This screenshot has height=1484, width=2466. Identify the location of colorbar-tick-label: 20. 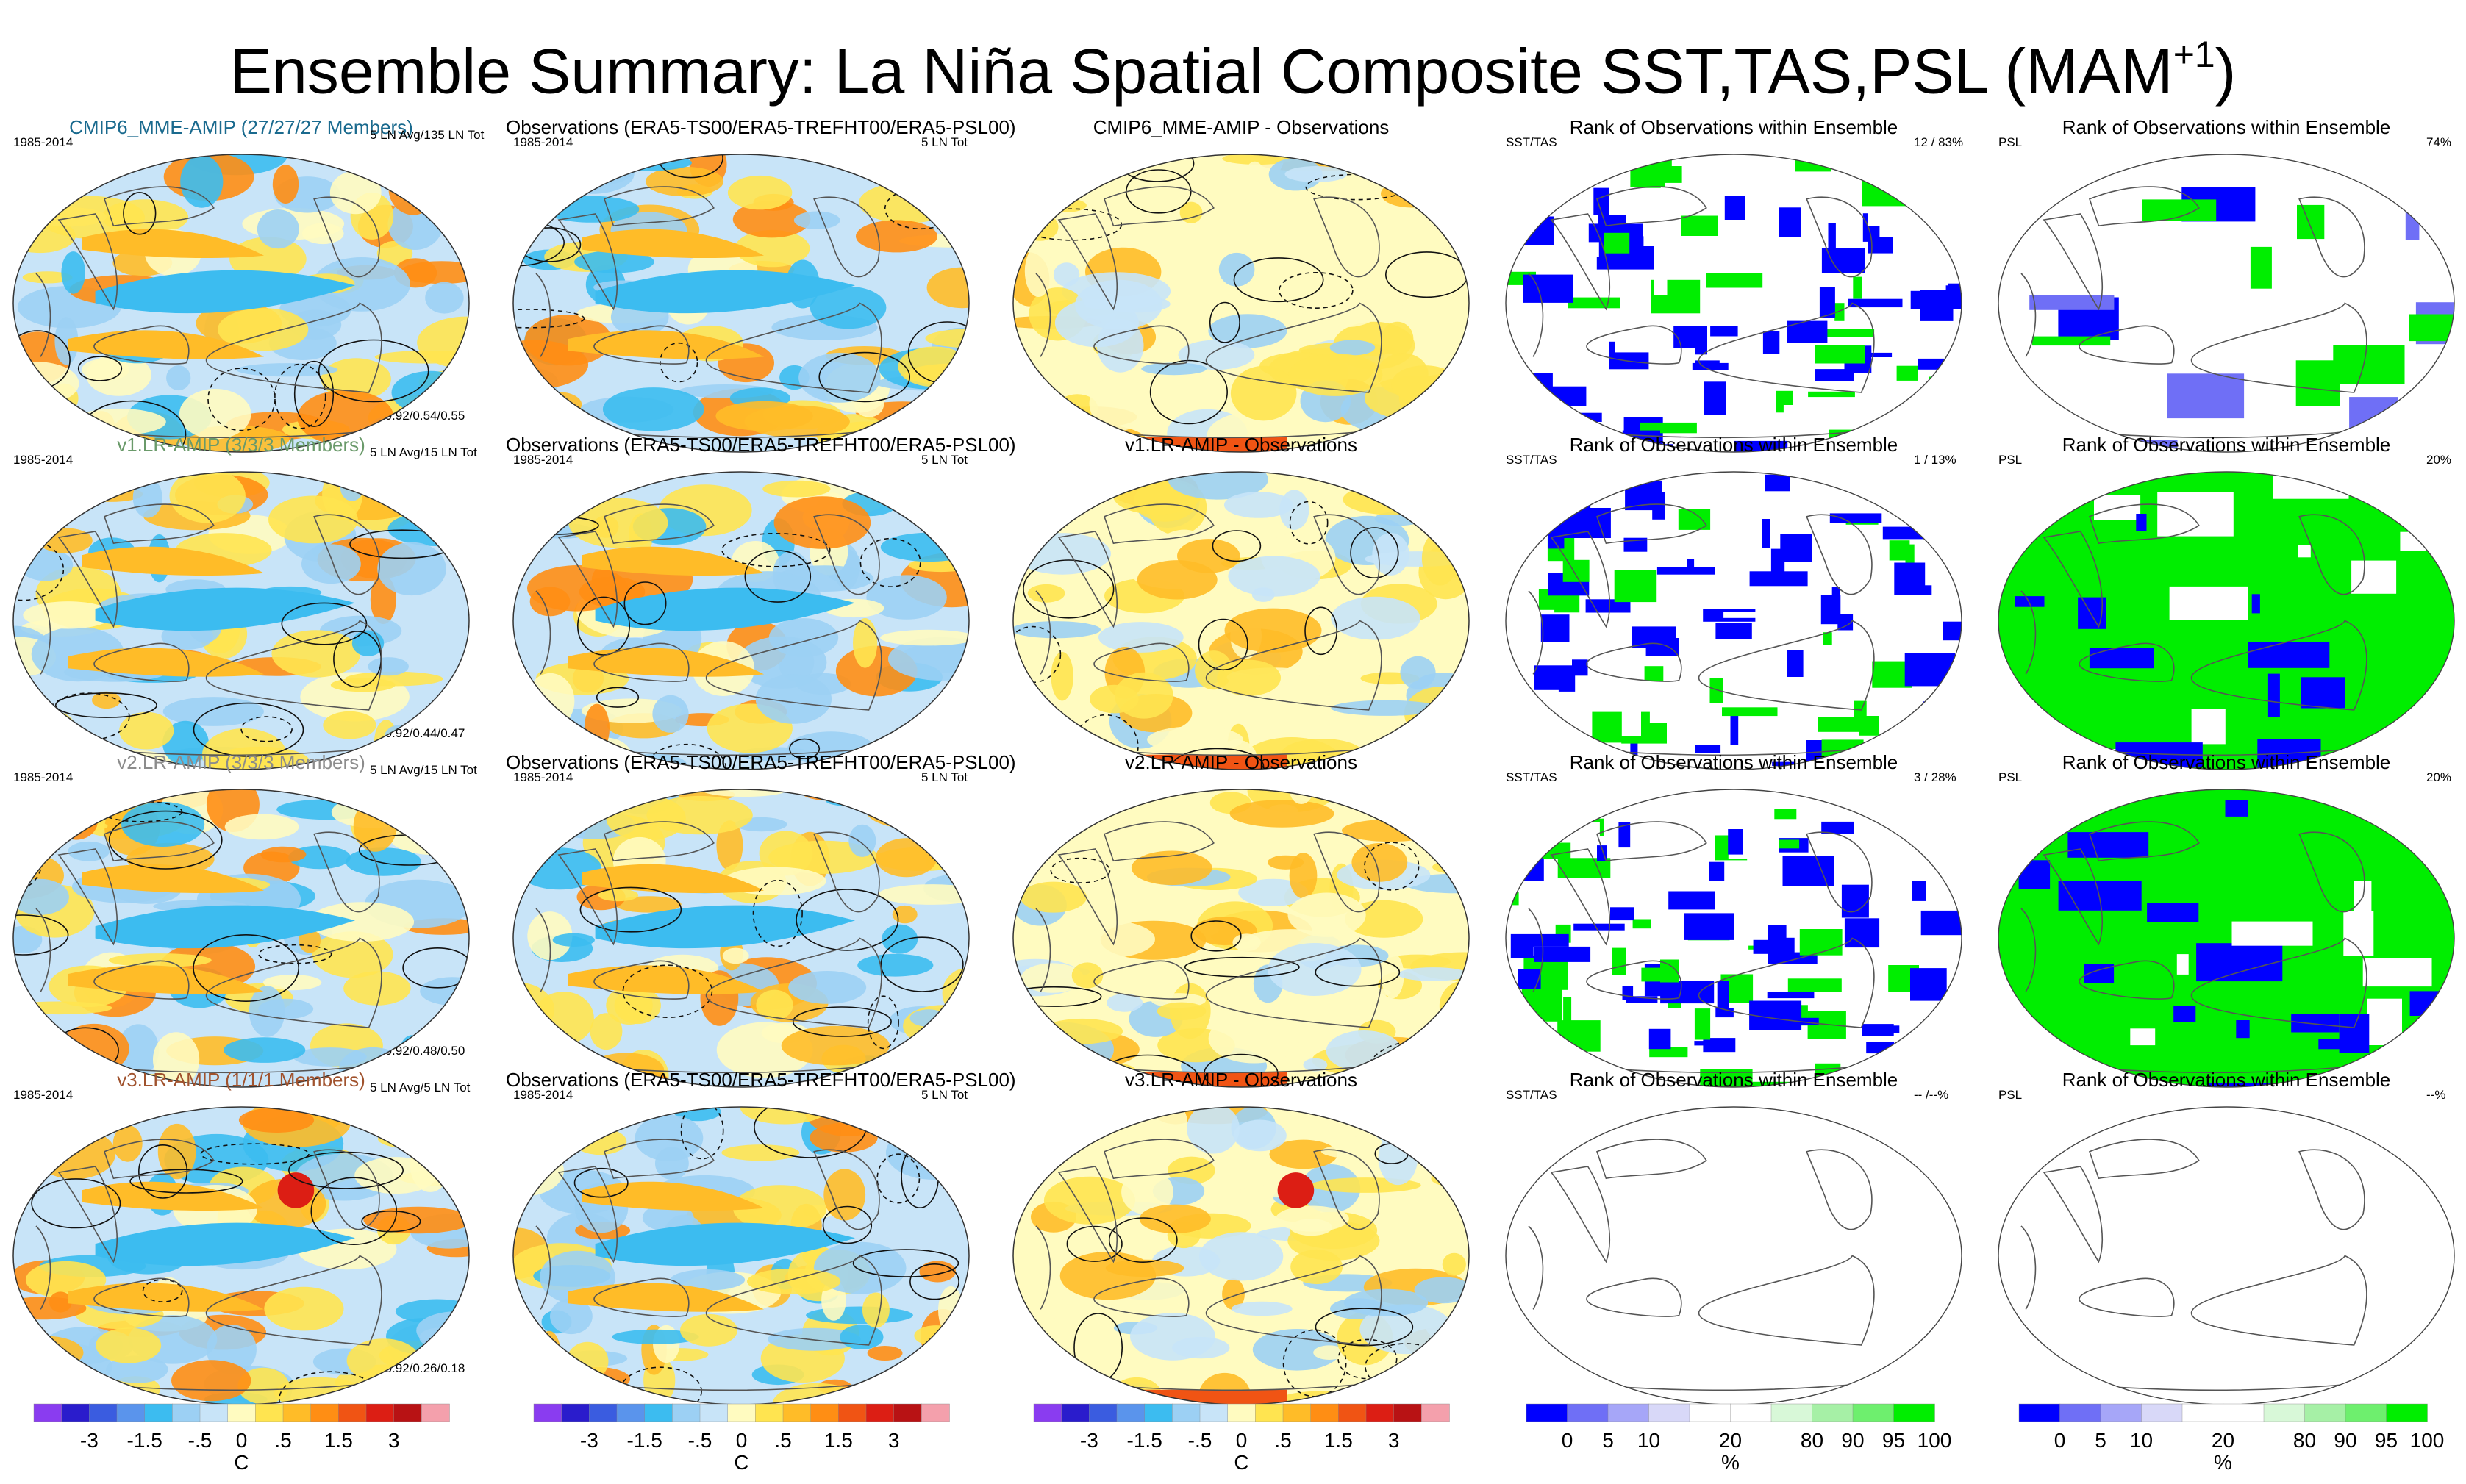
(1731, 1440).